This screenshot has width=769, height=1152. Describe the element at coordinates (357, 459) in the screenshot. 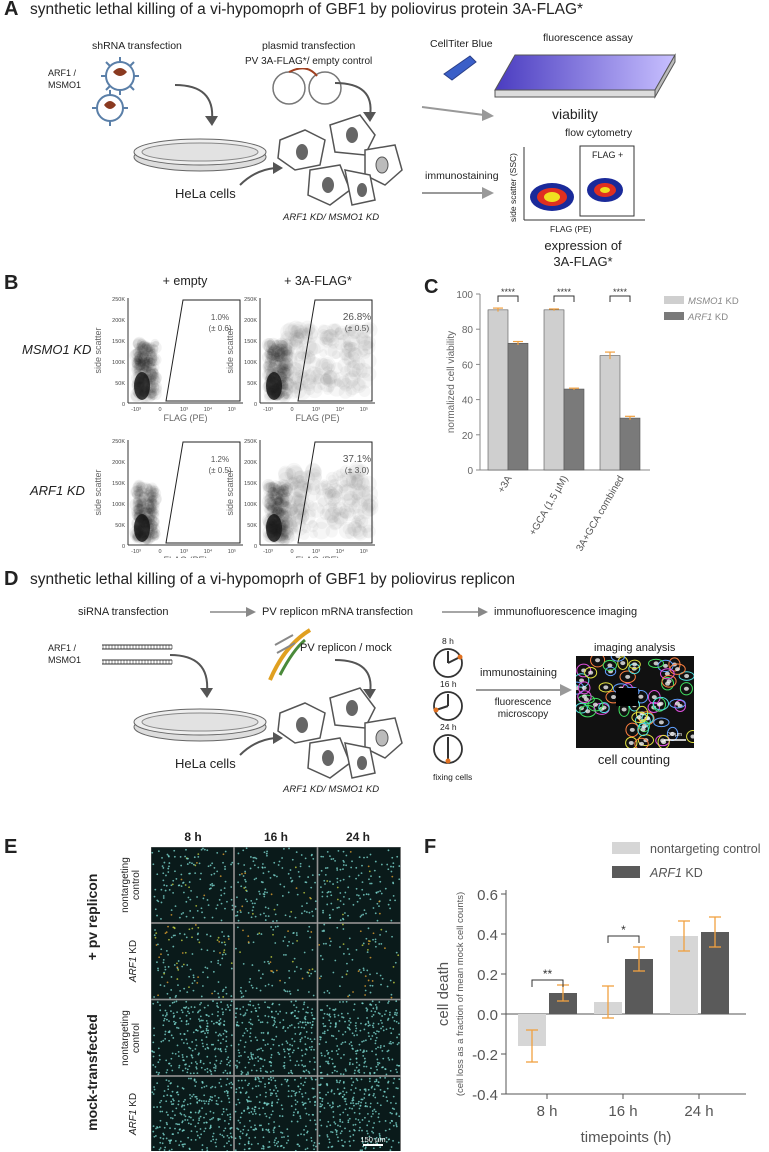

I see `gate-percent: 37.1%` at that location.